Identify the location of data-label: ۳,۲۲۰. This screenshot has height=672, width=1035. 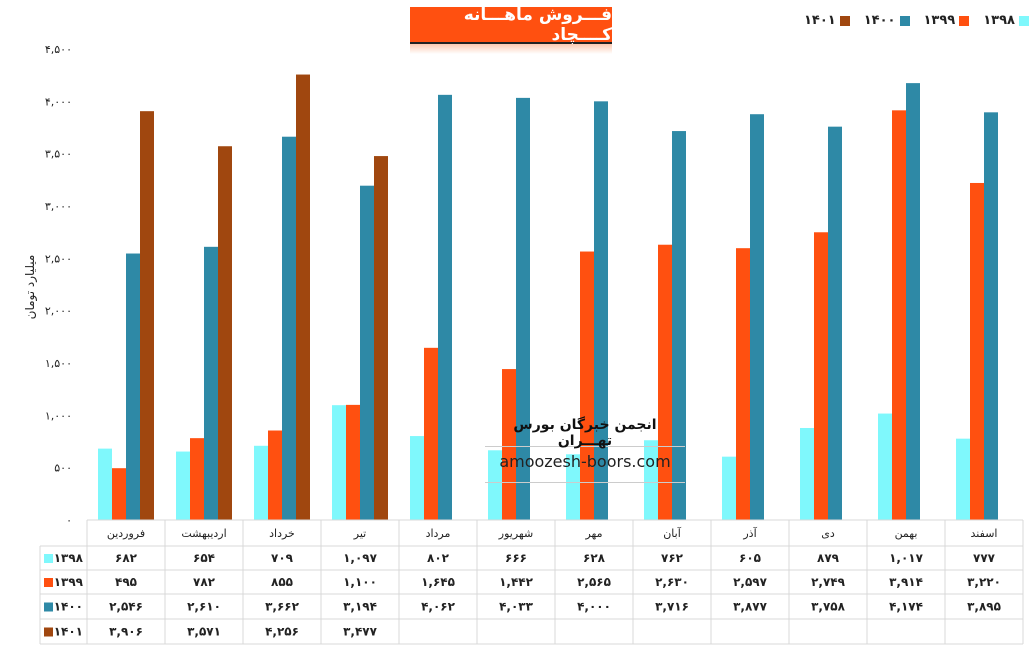
(984, 582).